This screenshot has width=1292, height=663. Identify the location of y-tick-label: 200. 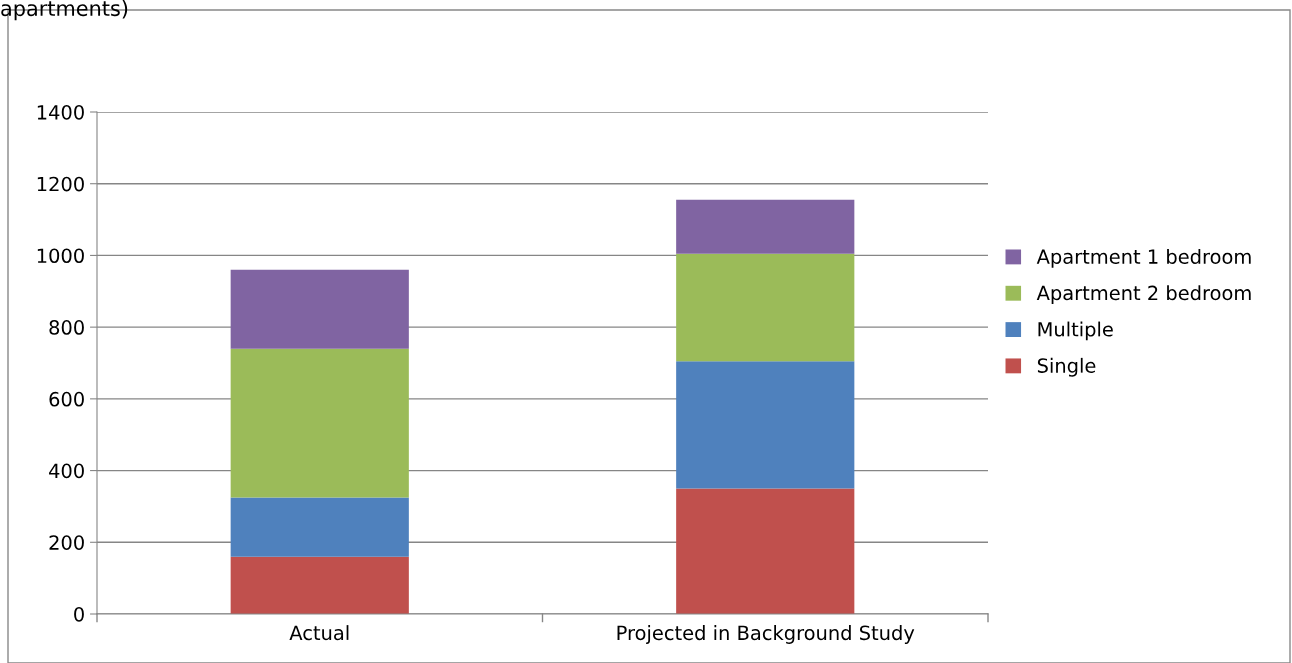
(66, 542).